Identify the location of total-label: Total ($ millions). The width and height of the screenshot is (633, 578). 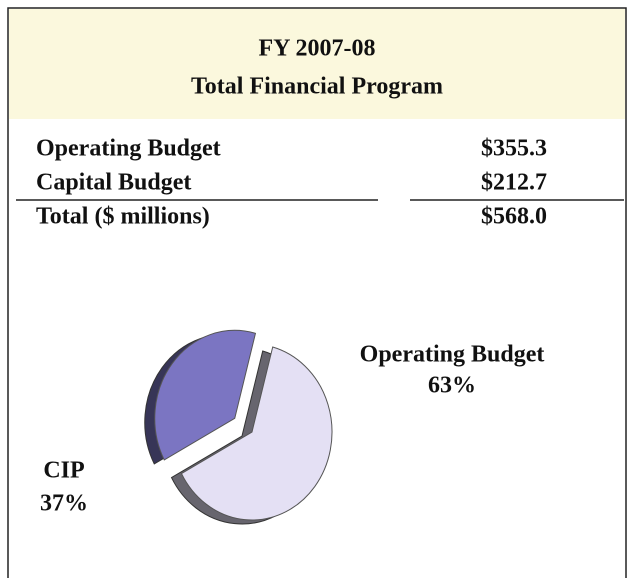
(123, 217).